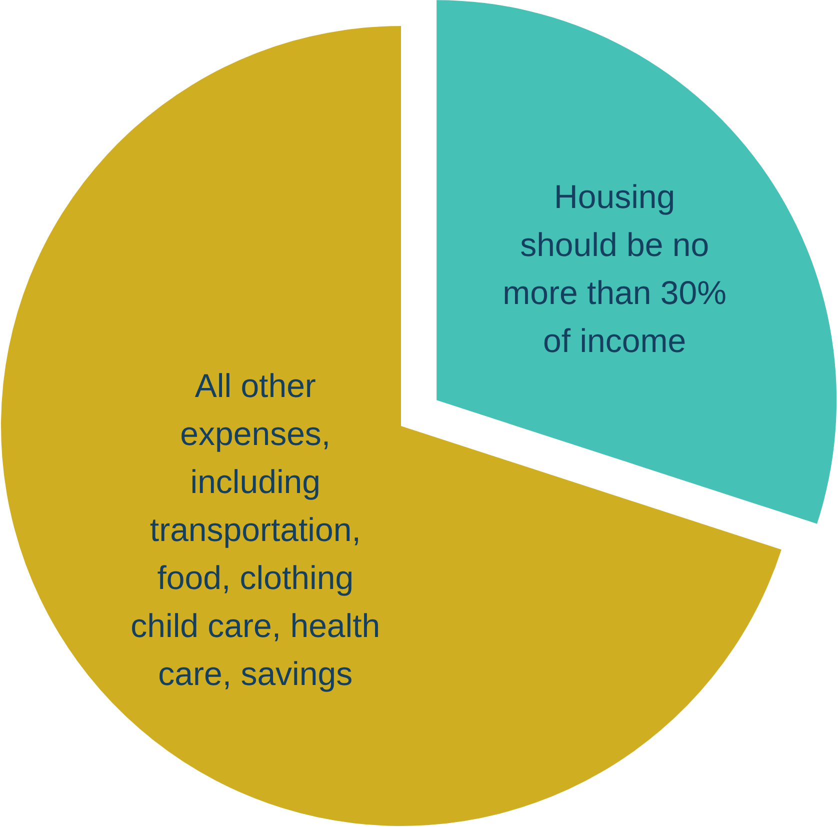  Describe the element at coordinates (255, 529) in the screenshot. I see `slice-label: All other expenses, including transportation, food, clothing child care, health care, savings` at that location.